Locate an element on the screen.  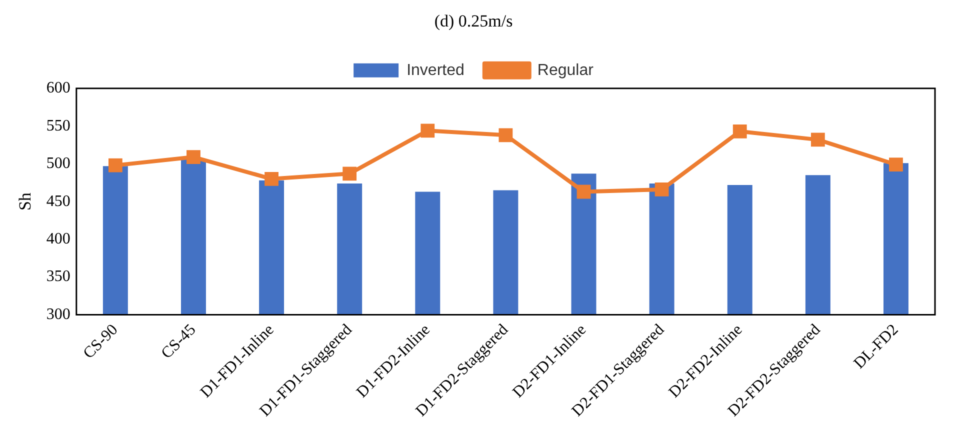
y-axis-title: Sh is located at coordinates (25, 201).